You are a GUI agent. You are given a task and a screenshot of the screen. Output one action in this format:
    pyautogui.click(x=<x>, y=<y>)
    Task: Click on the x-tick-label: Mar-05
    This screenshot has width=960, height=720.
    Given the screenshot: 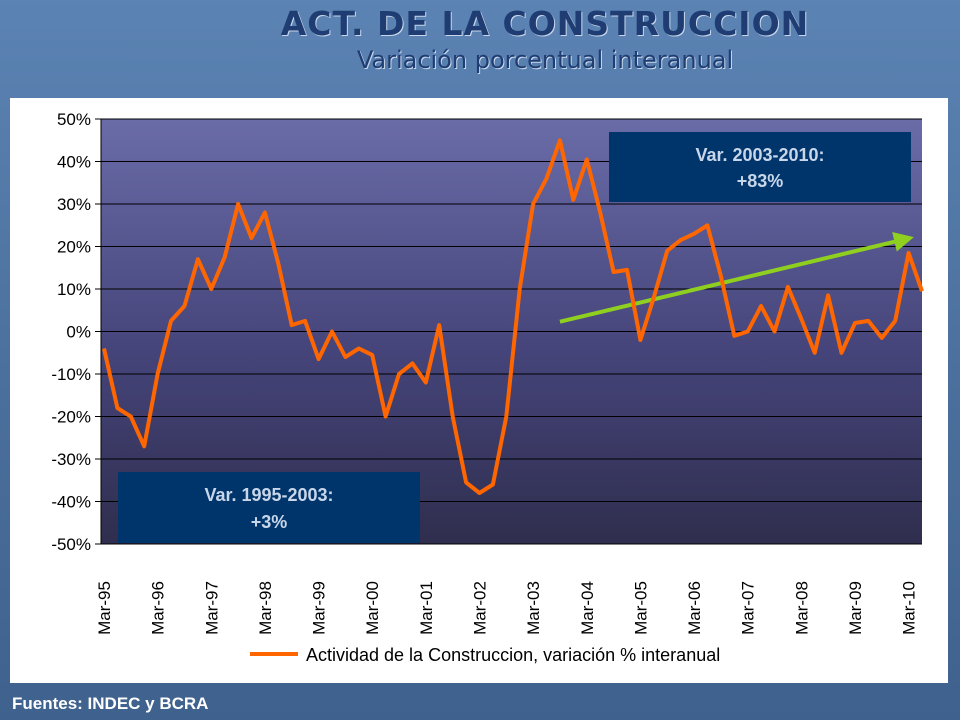 What is the action you would take?
    pyautogui.click(x=640, y=608)
    